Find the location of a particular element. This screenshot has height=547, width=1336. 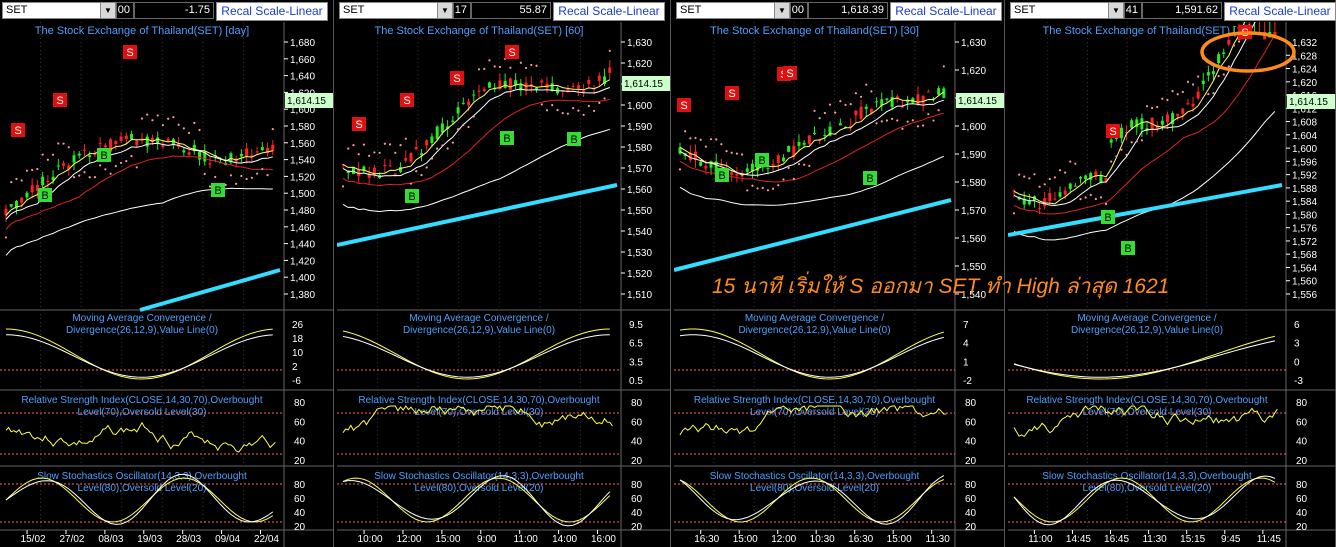

stoch-axis-tick: 60 is located at coordinates (637, 499).